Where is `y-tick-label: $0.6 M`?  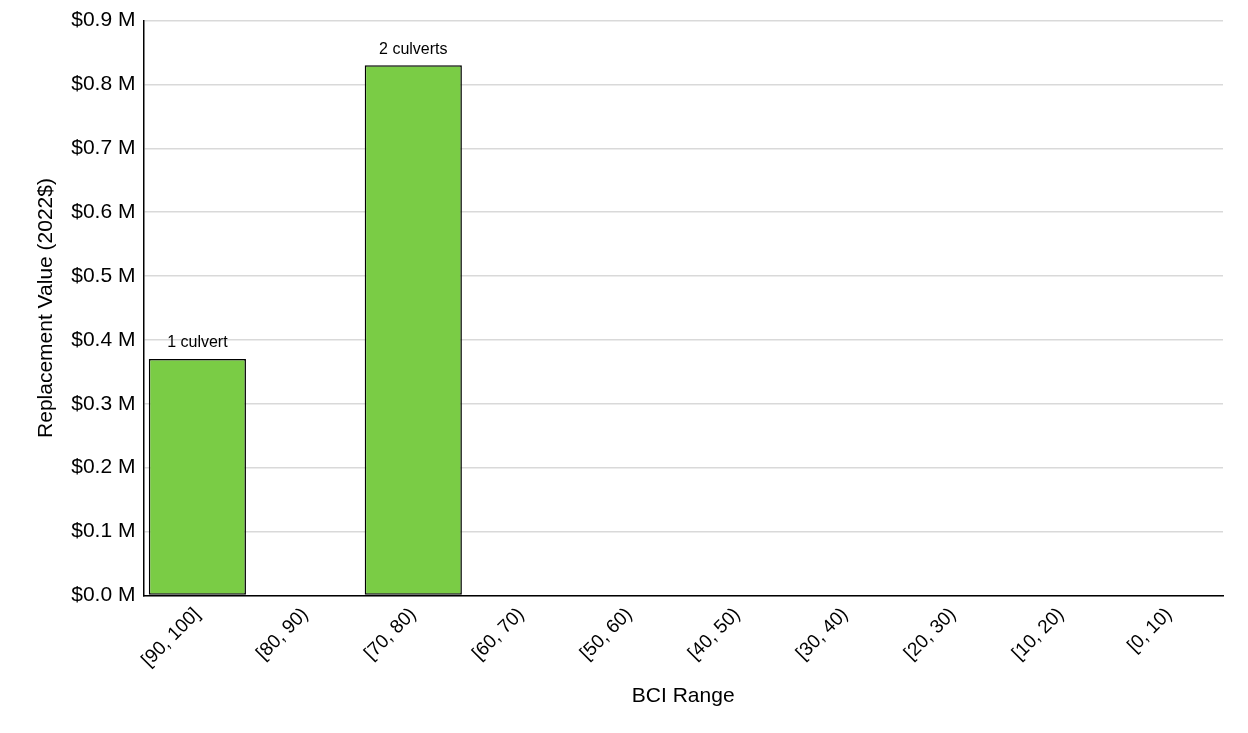 y-tick-label: $0.6 M is located at coordinates (103, 210).